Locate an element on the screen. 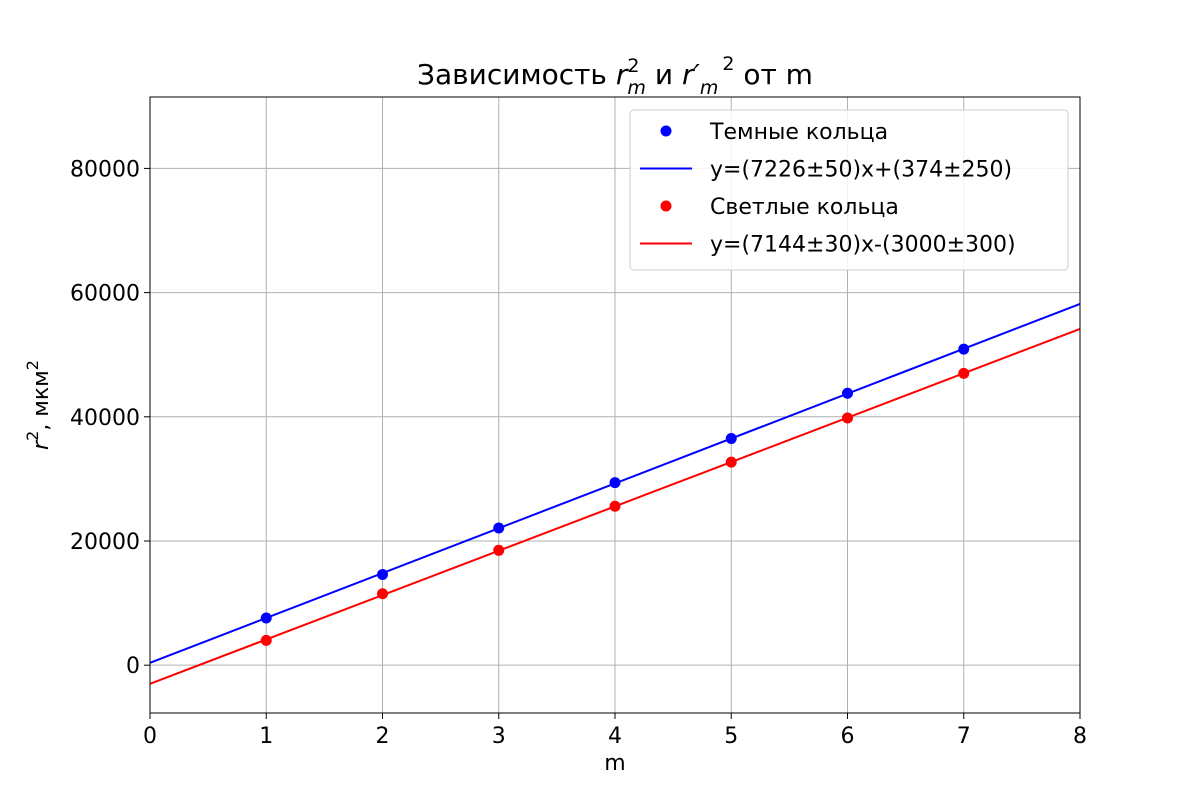 The image size is (1200, 800). y-tick-label: 80000 is located at coordinates (105, 169).